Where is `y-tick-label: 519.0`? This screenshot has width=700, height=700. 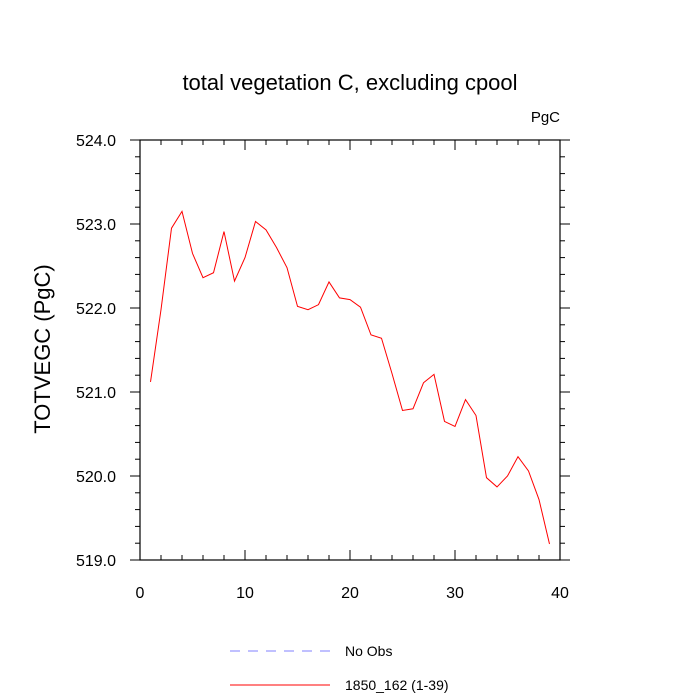 y-tick-label: 519.0 is located at coordinates (96, 561).